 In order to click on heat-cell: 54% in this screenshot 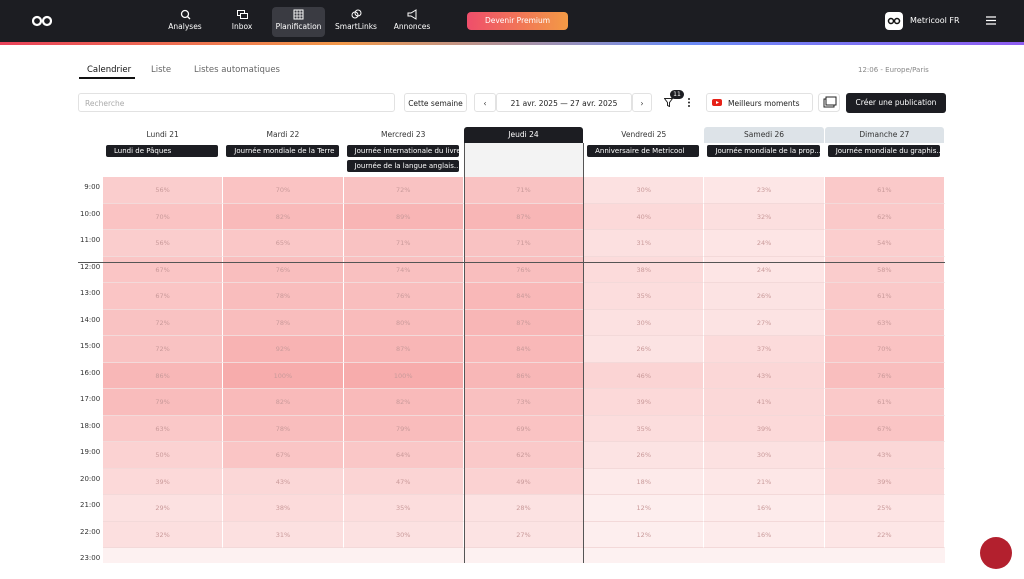, I will do `click(884, 243)`.